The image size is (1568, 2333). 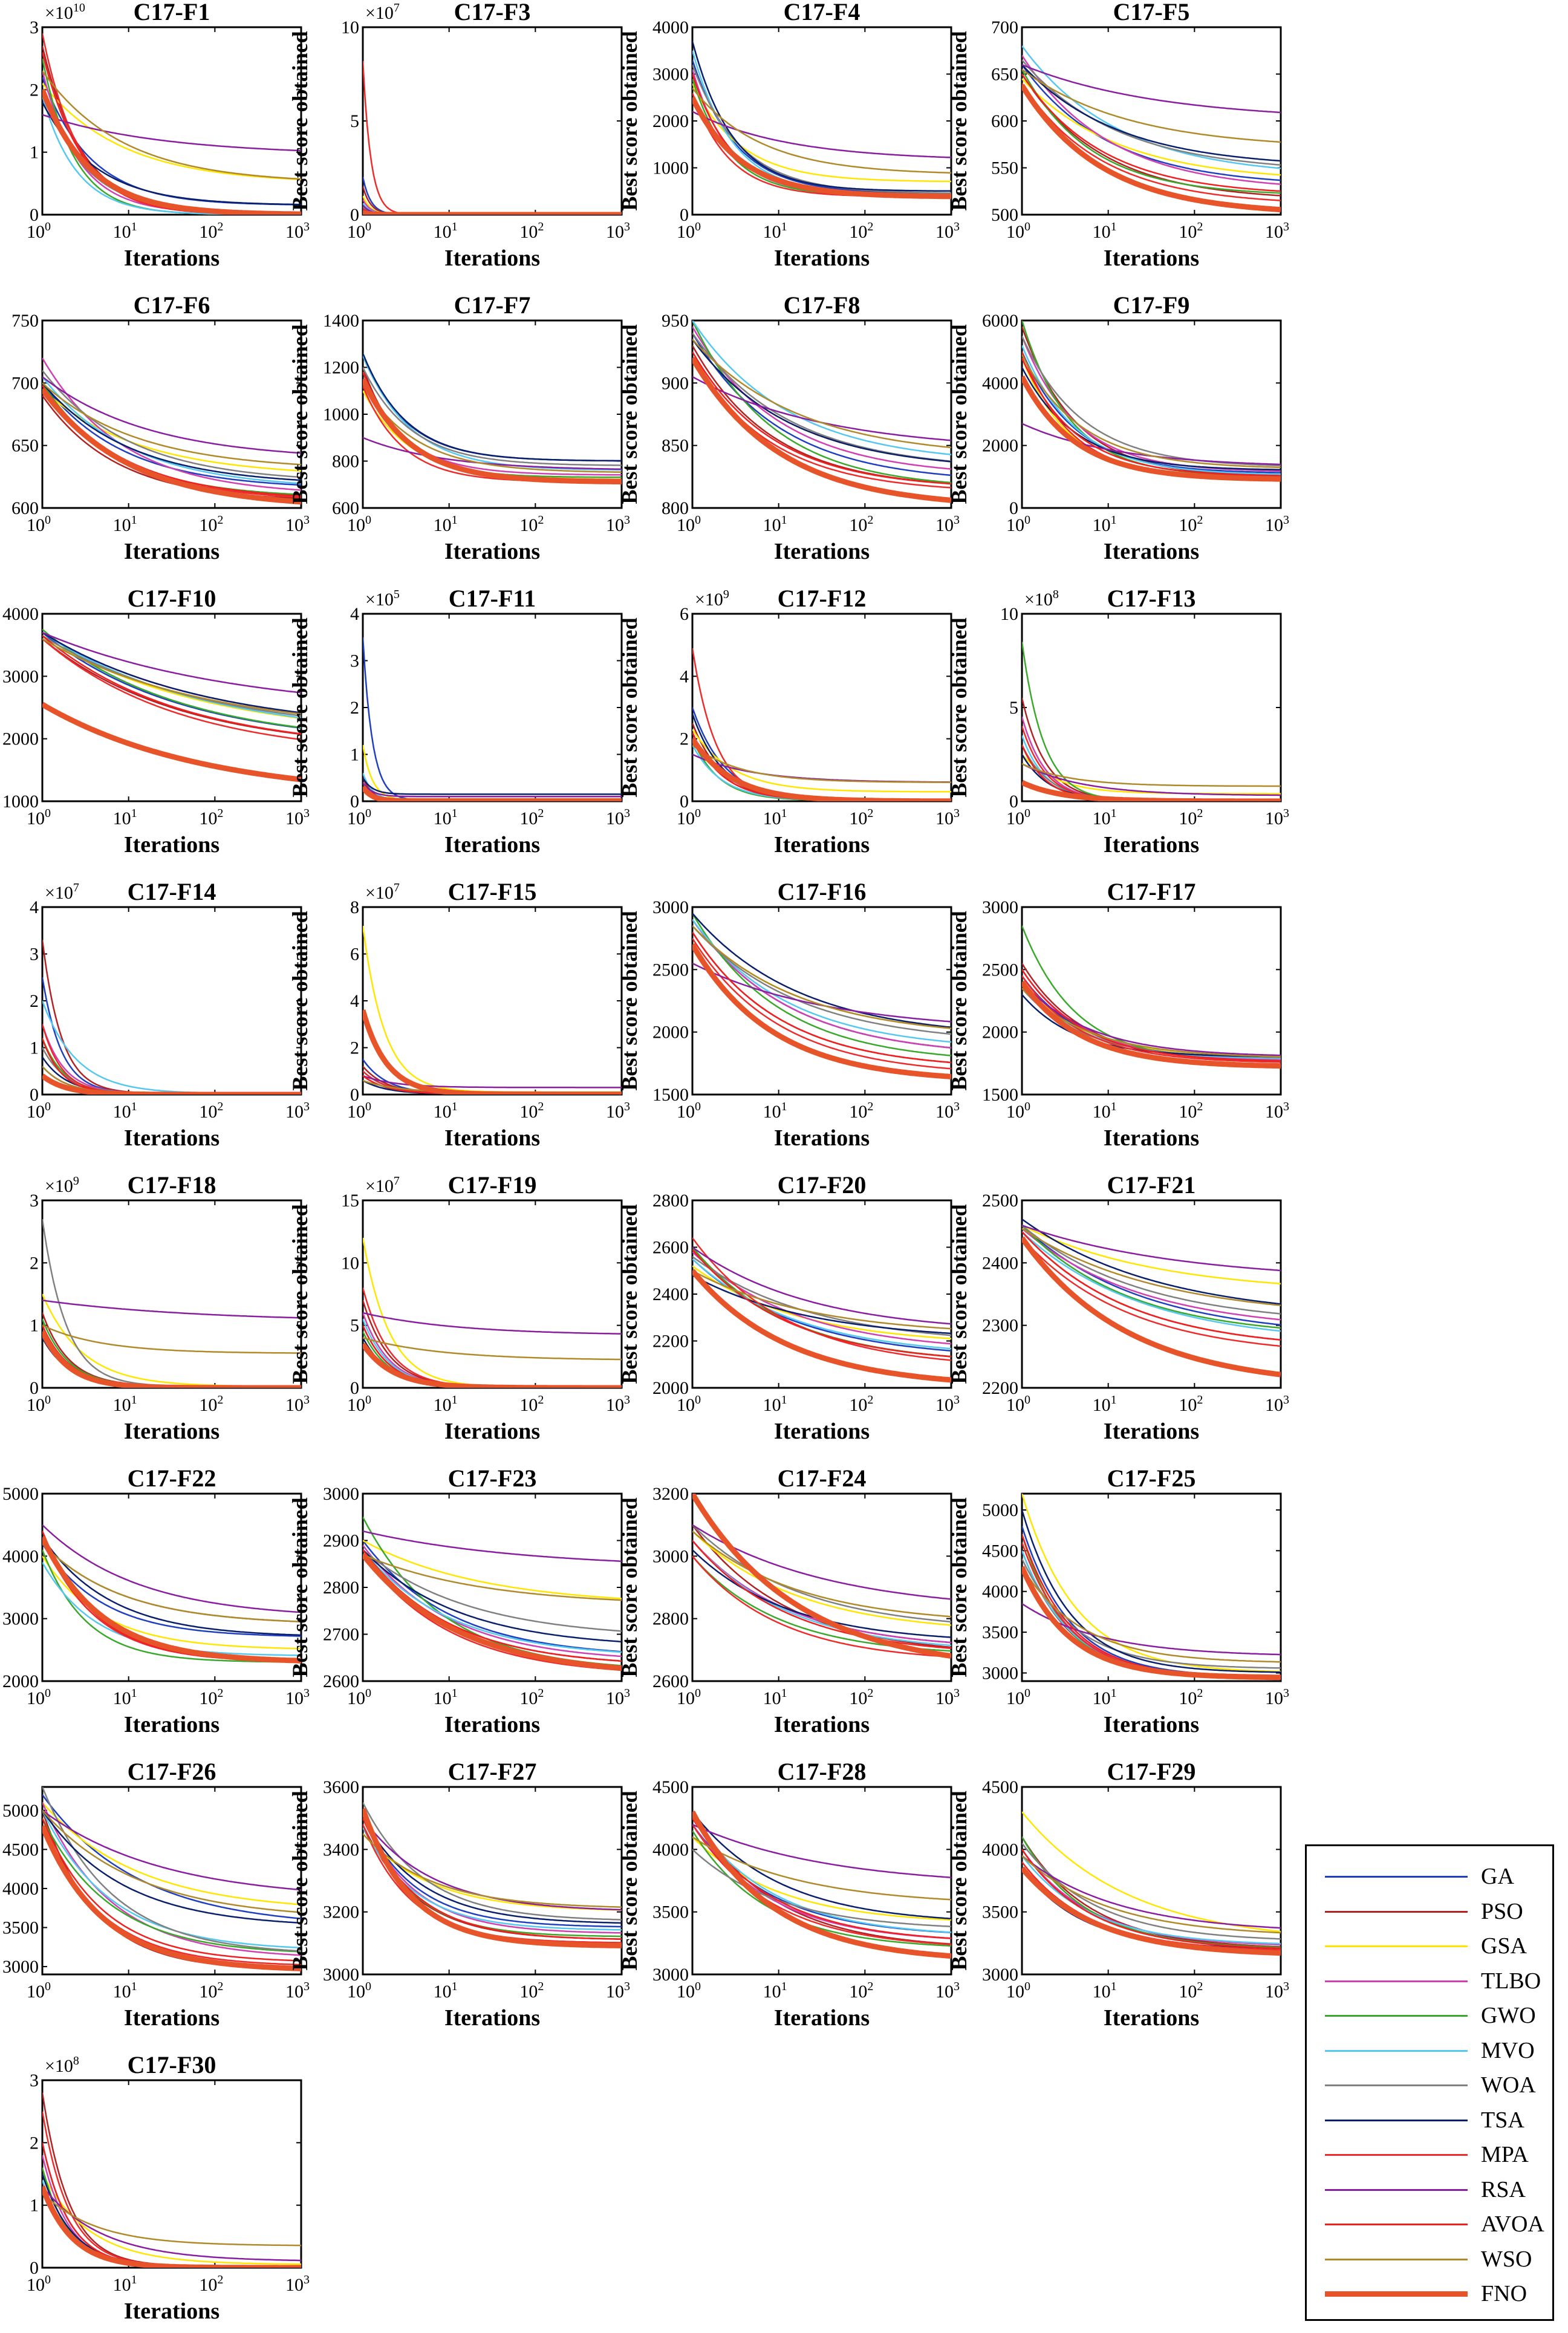 I want to click on legend-label: RSA, so click(x=1503, y=2189).